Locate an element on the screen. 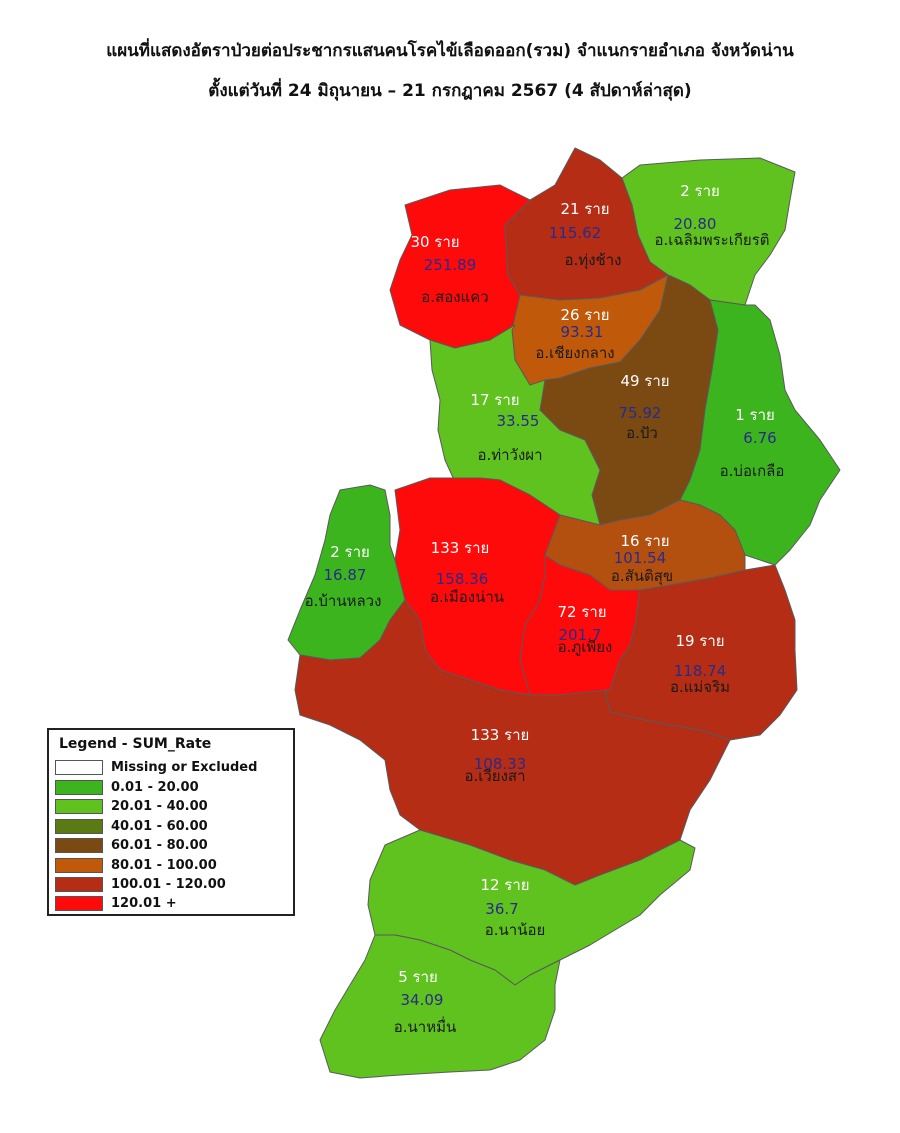 The image size is (900, 1133). district-mae-charim is located at coordinates (701, 652).